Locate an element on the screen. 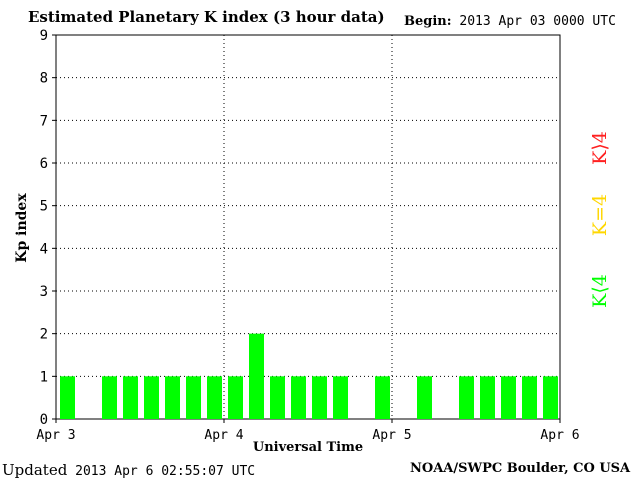  begin-info: Begin: 2013 Apr 03 0000 UTC is located at coordinates (510, 21).